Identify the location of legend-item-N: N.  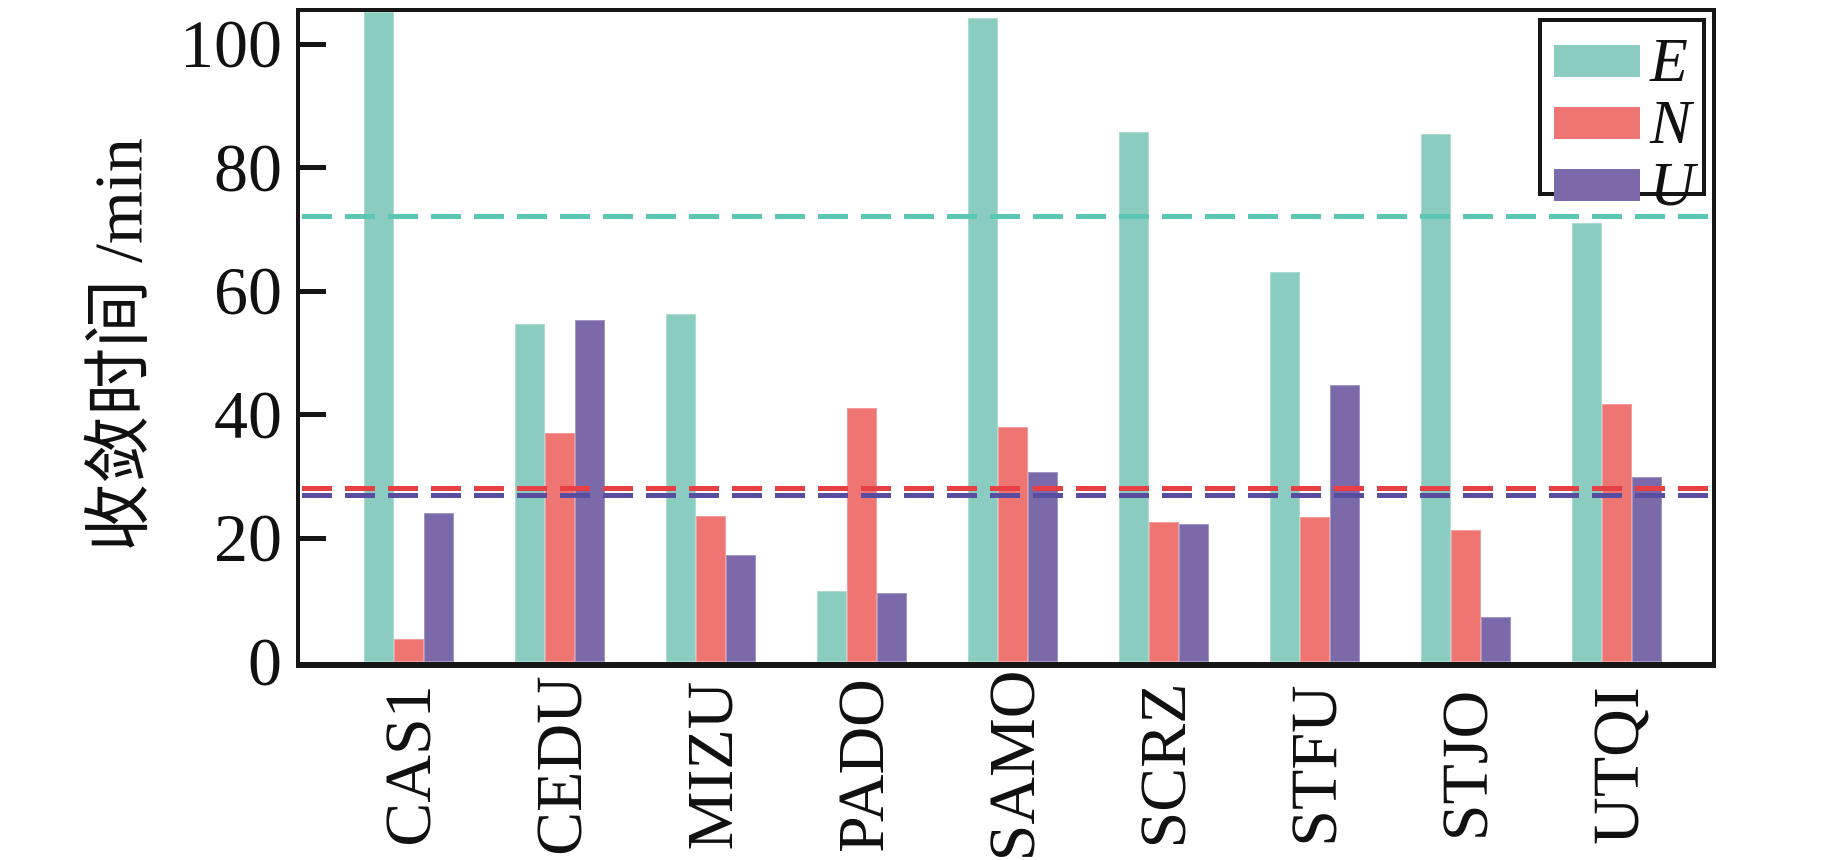
(1623, 123).